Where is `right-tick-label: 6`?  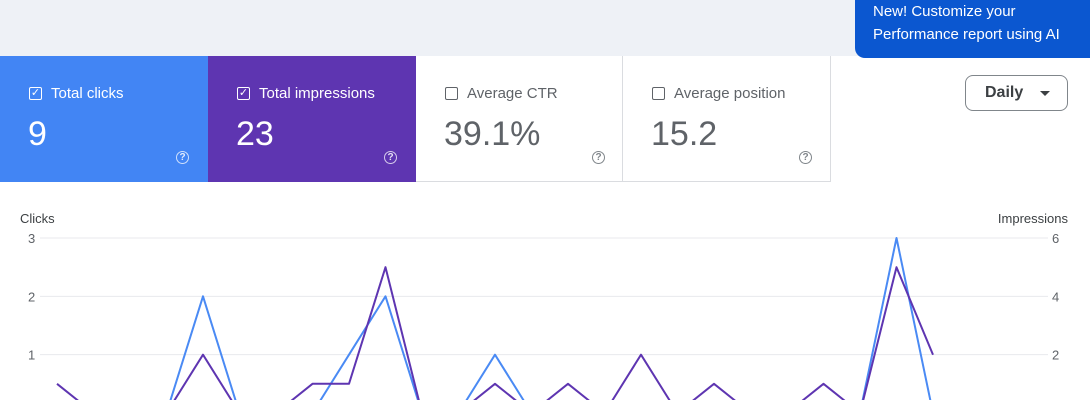 right-tick-label: 6 is located at coordinates (1055, 238).